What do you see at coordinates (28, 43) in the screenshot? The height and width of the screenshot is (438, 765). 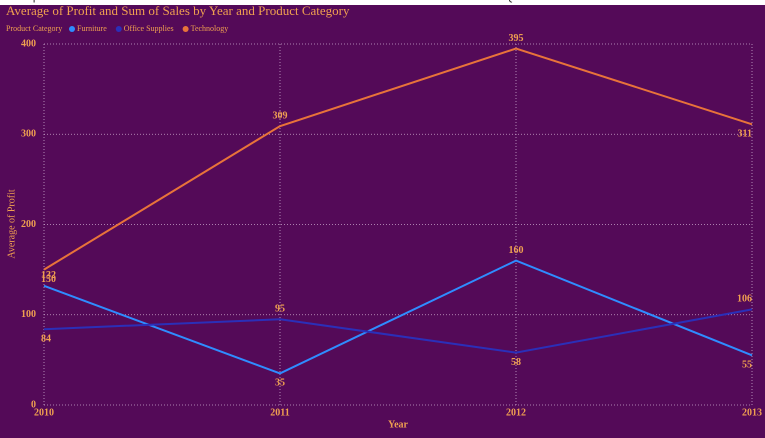 I see `y-tick-label: 400` at bounding box center [28, 43].